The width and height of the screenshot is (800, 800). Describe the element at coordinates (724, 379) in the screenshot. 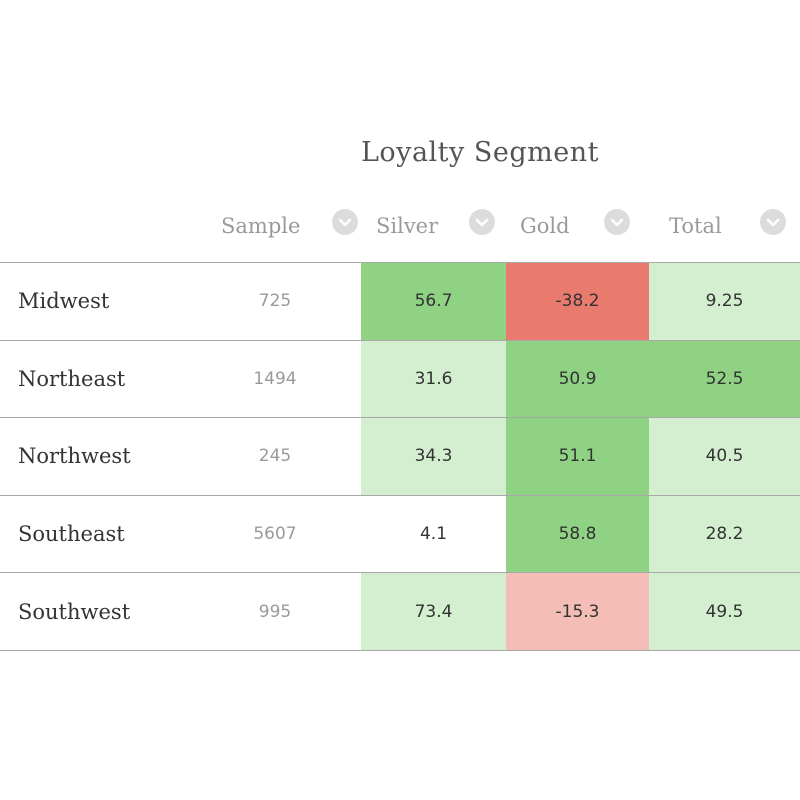

I see `cell-northeast-total: 52.5` at that location.